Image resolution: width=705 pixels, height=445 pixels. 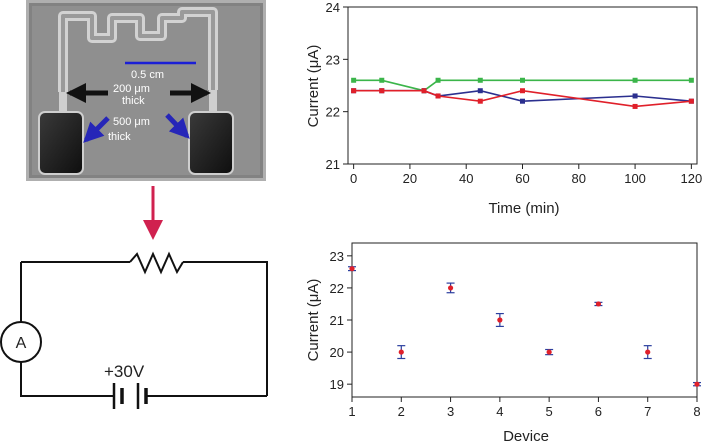 What do you see at coordinates (401, 411) in the screenshot?
I see `chart2-xtick-label: 2` at bounding box center [401, 411].